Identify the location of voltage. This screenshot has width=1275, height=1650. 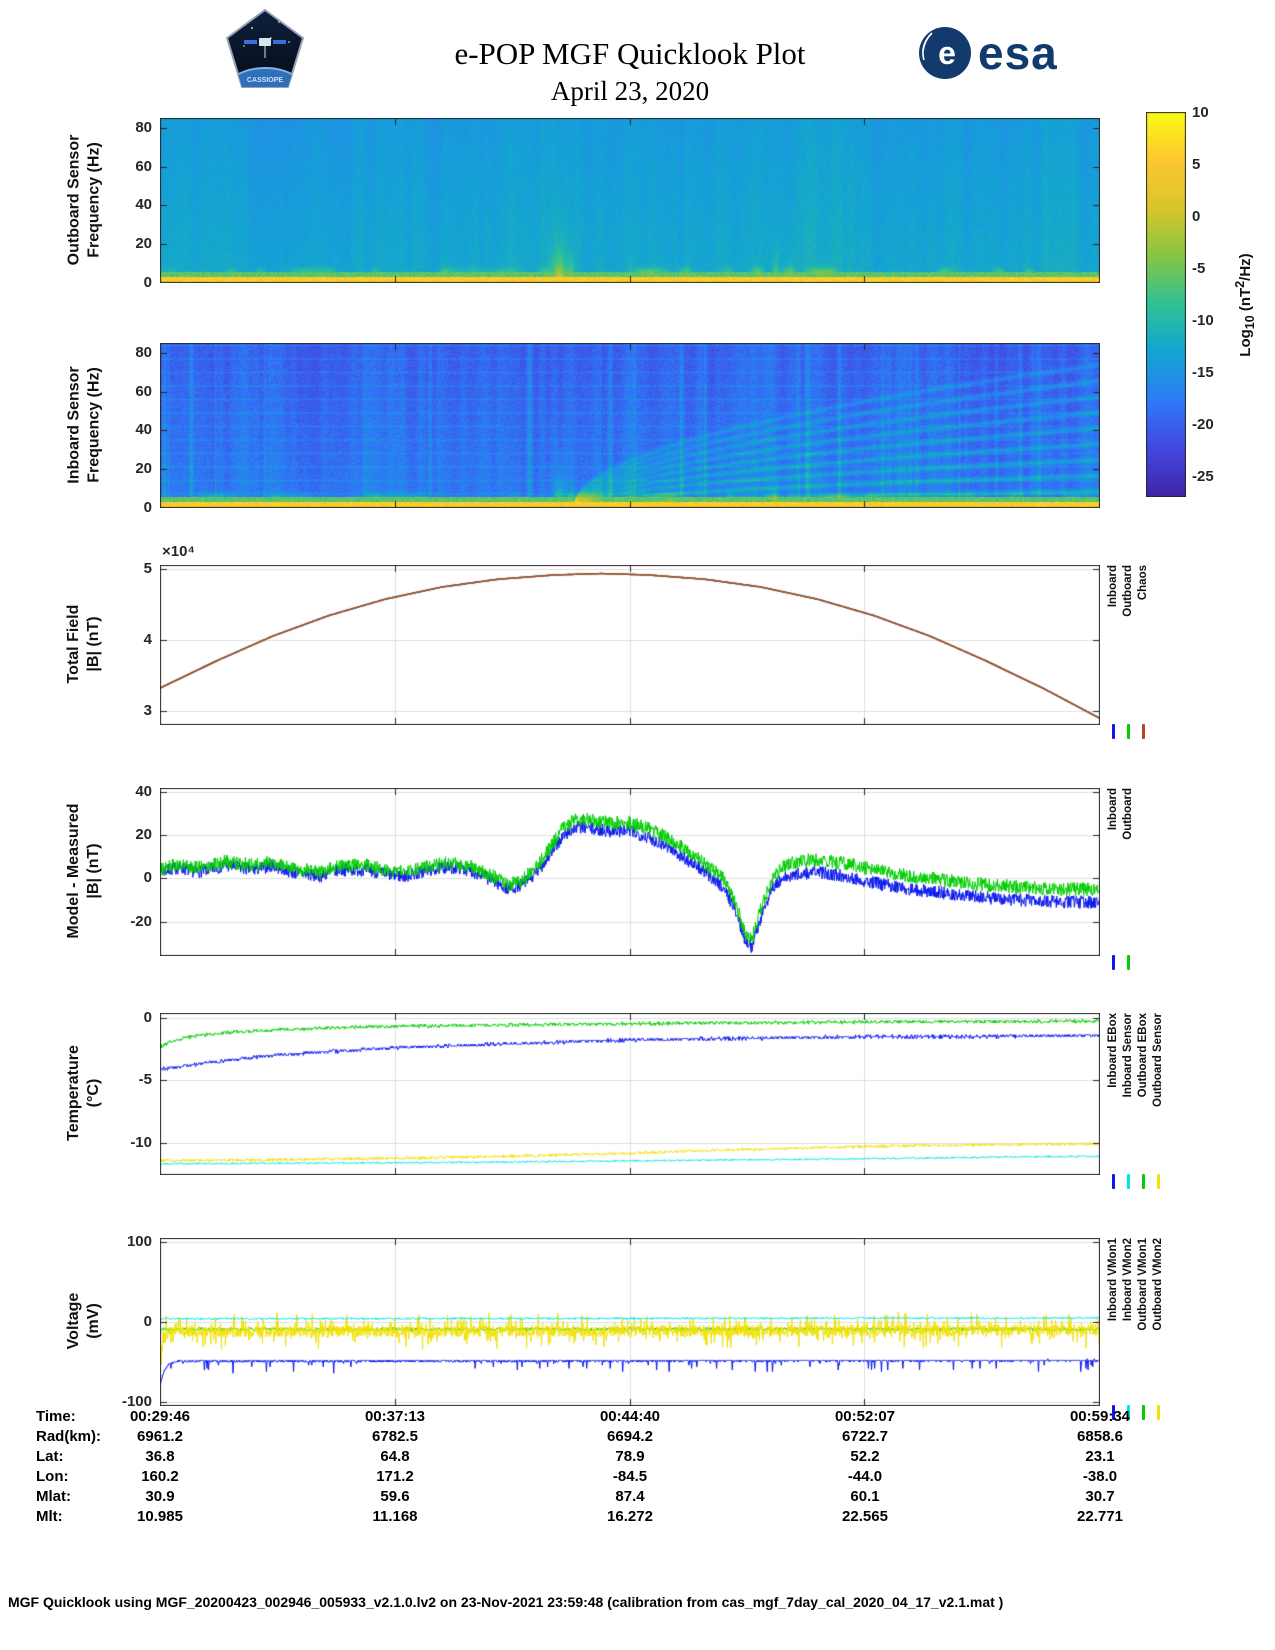
(630, 1322).